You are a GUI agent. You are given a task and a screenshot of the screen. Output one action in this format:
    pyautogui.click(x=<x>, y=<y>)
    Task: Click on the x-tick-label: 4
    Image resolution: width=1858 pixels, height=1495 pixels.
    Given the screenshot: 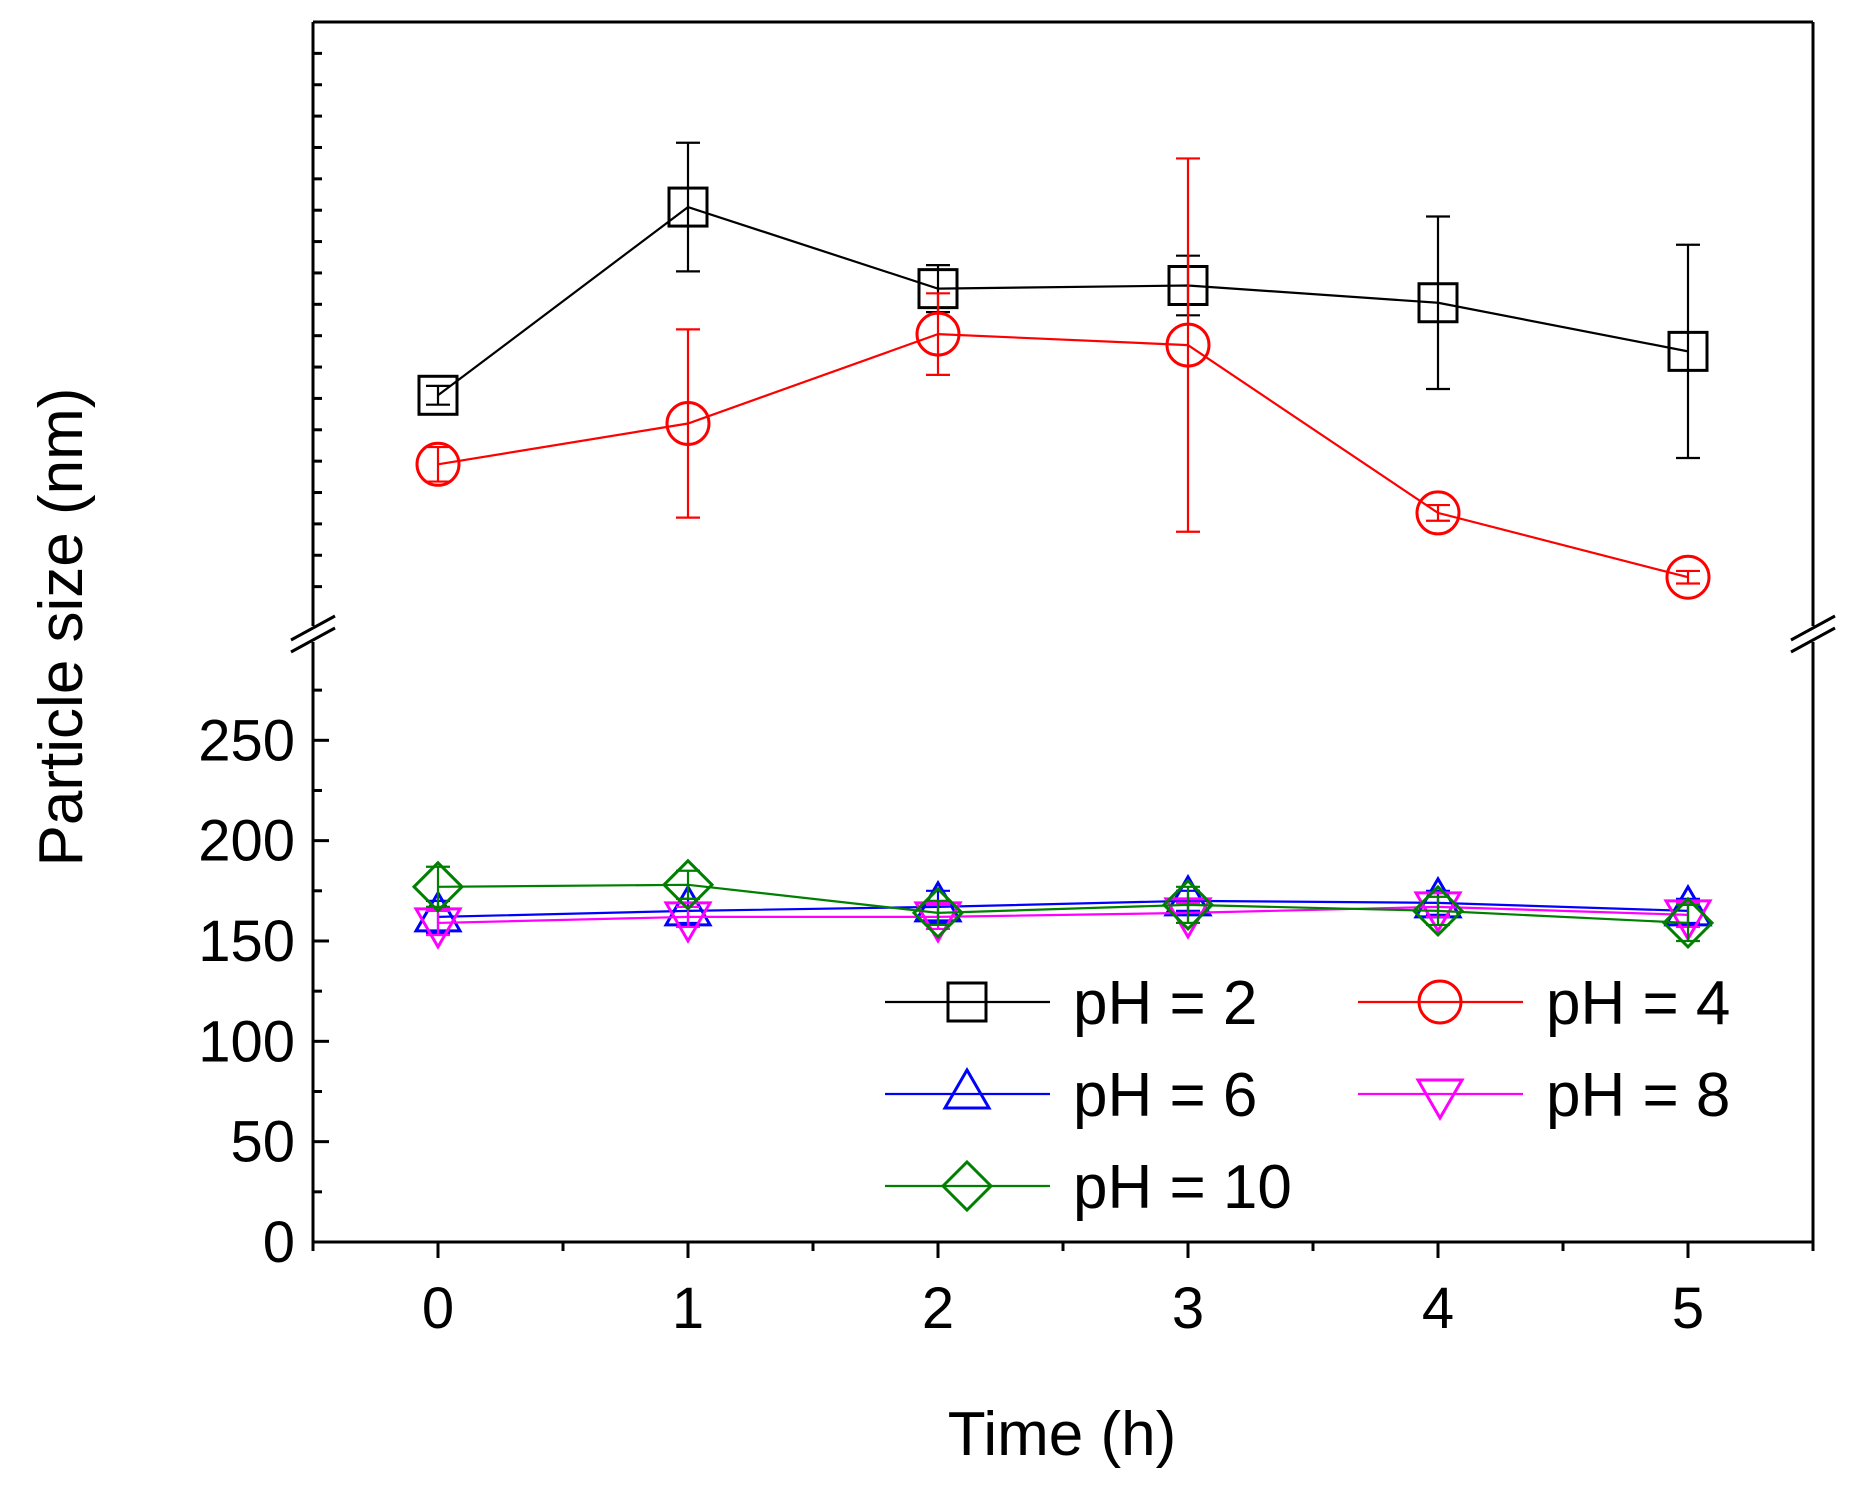 What is the action you would take?
    pyautogui.click(x=1438, y=1308)
    